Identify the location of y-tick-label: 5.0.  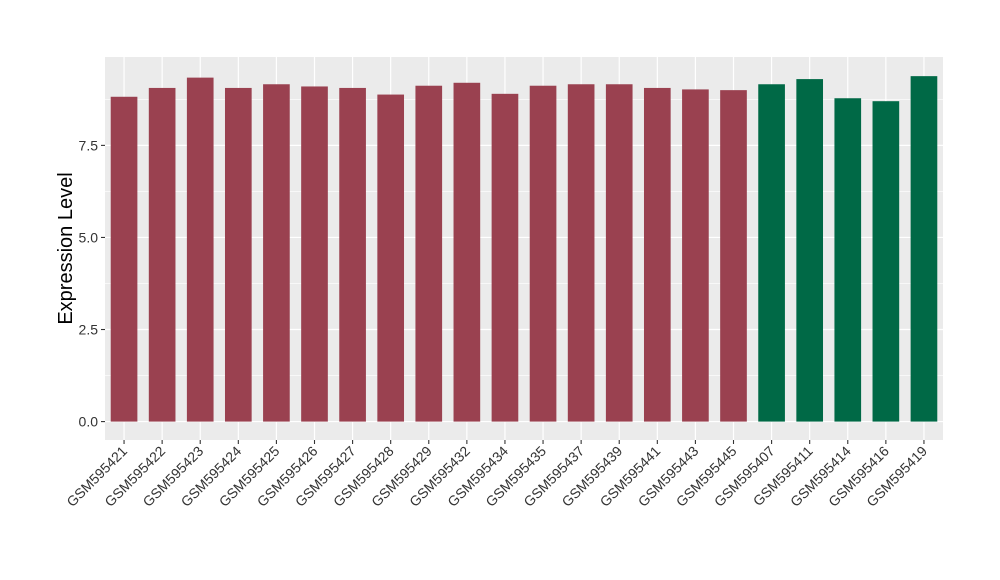
(89, 237).